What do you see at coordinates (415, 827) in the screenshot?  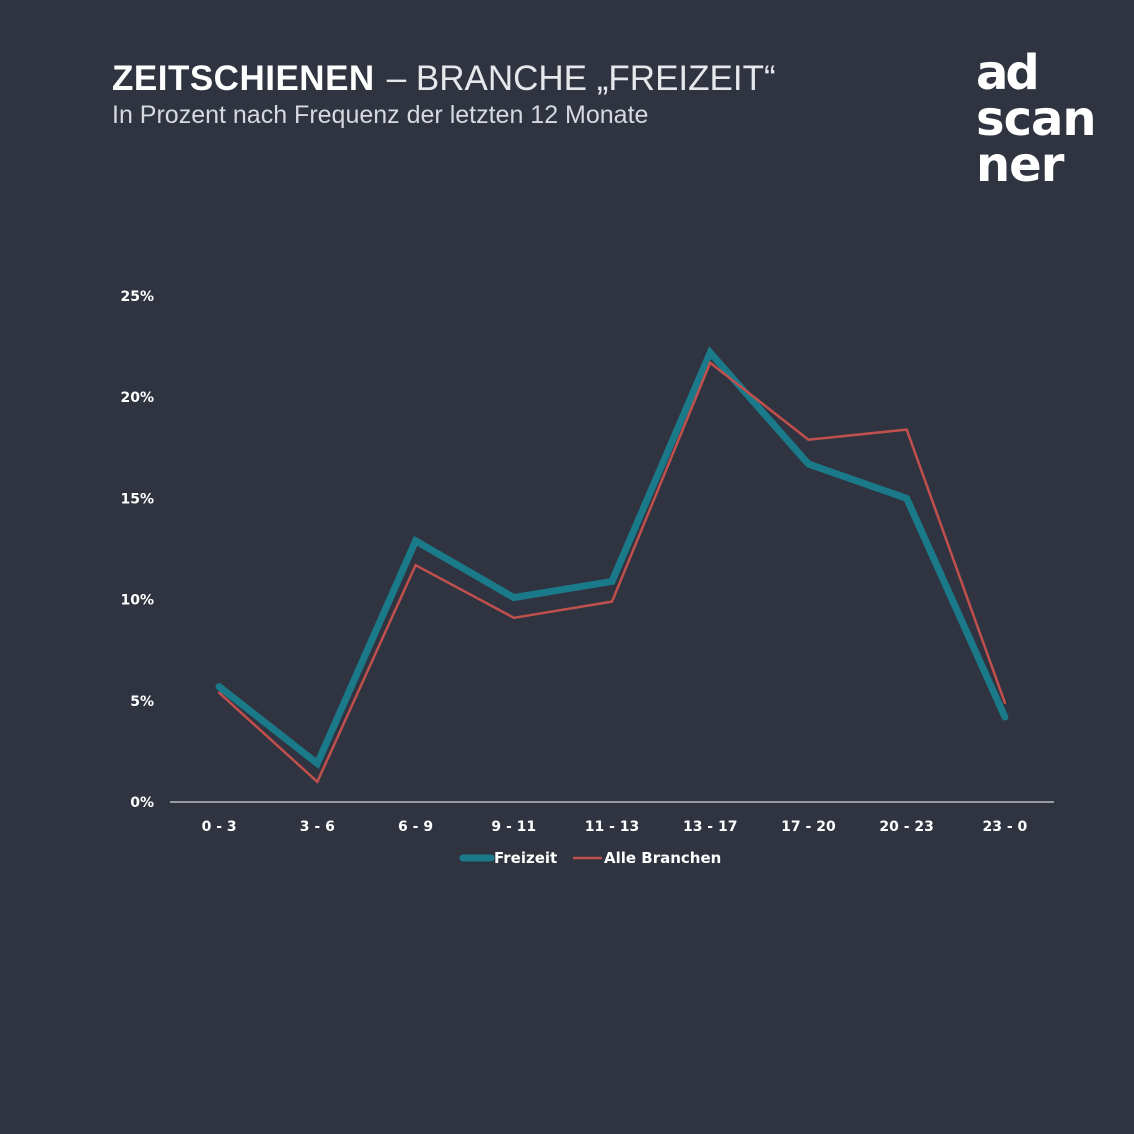 I see `x-tick-label: 6 - 9` at bounding box center [415, 827].